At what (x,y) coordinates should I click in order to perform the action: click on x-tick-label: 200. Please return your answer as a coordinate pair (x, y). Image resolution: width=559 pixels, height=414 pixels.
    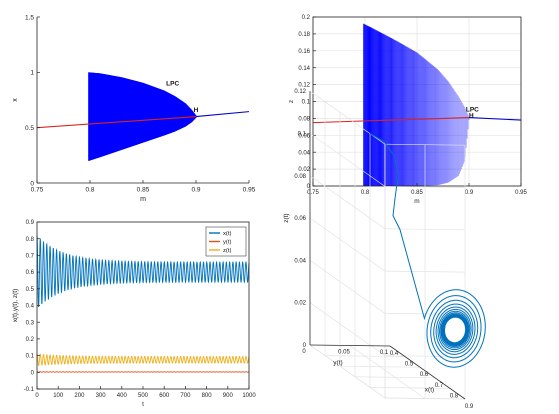
    Looking at the image, I should click on (79, 396).